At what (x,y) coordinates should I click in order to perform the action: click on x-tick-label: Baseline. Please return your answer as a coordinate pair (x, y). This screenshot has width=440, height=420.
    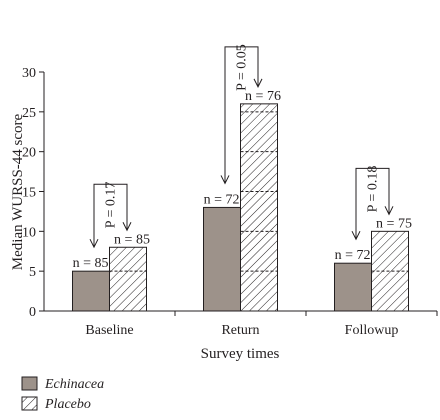
    Looking at the image, I should click on (109, 330).